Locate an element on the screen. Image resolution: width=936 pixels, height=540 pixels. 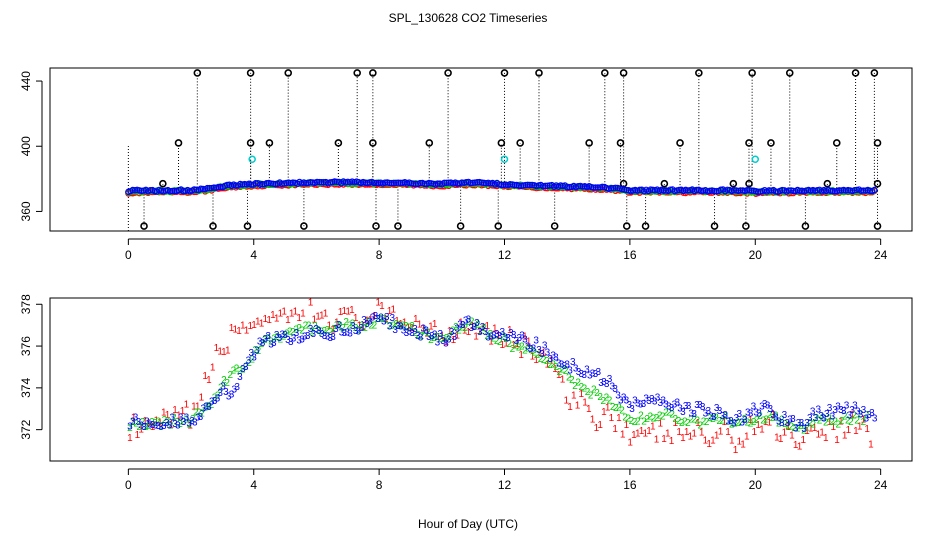
cyan-point is located at coordinates (755, 159).